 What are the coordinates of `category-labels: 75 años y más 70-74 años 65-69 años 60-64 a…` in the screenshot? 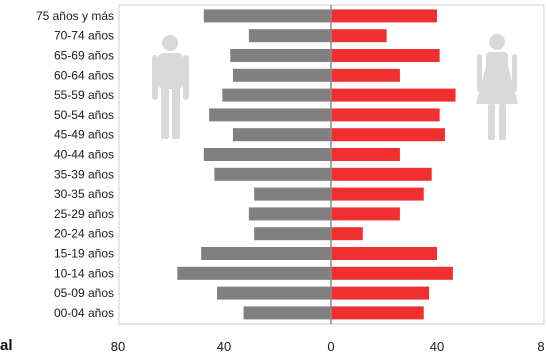 It's located at (75, 164).